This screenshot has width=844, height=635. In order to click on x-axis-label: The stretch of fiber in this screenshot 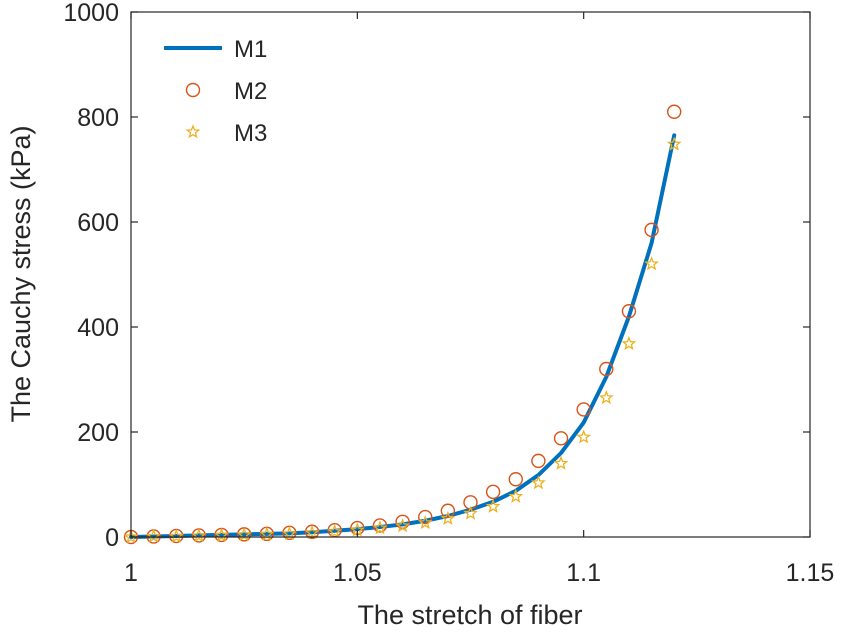, I will do `click(469, 615)`.